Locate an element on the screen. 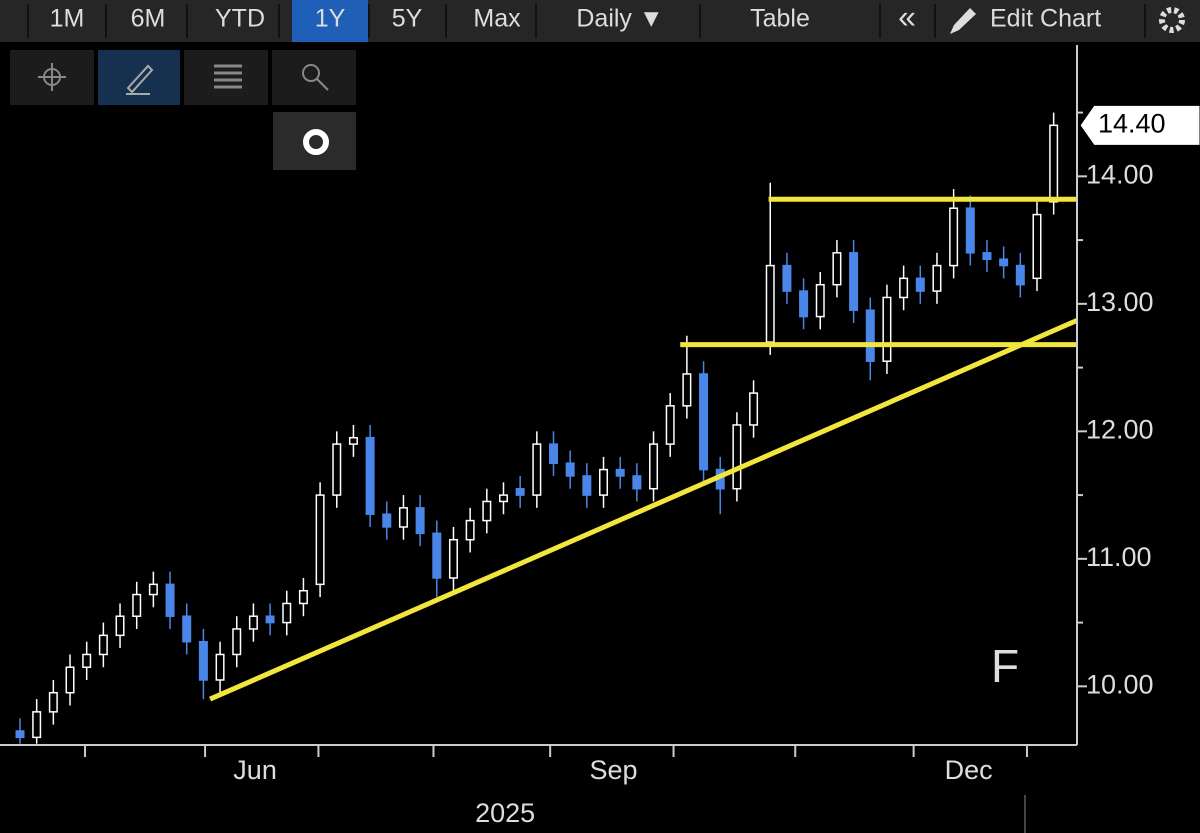  active-range-bg is located at coordinates (330, 21).